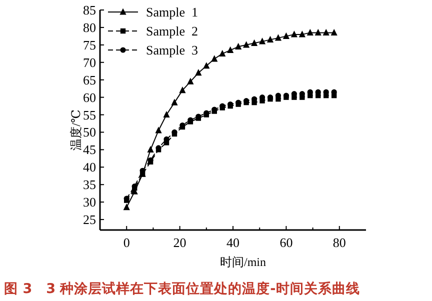 The height and width of the screenshot is (301, 432). I want to click on y-tick-label: 65, so click(89, 80).